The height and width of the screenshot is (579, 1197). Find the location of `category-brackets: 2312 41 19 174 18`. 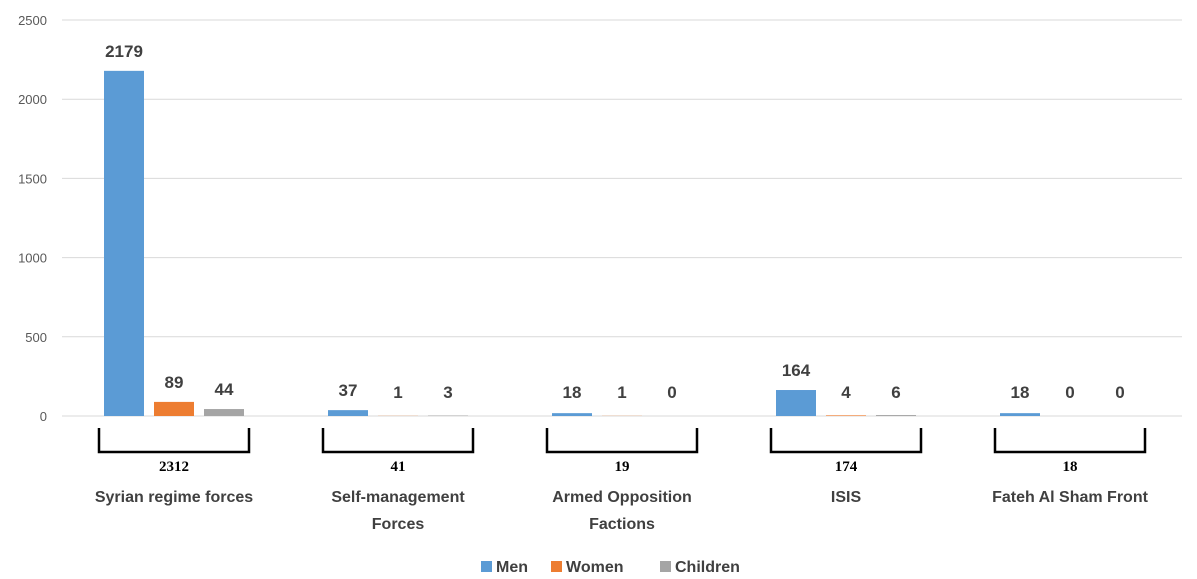

category-brackets: 2312 41 19 174 18 is located at coordinates (622, 451).